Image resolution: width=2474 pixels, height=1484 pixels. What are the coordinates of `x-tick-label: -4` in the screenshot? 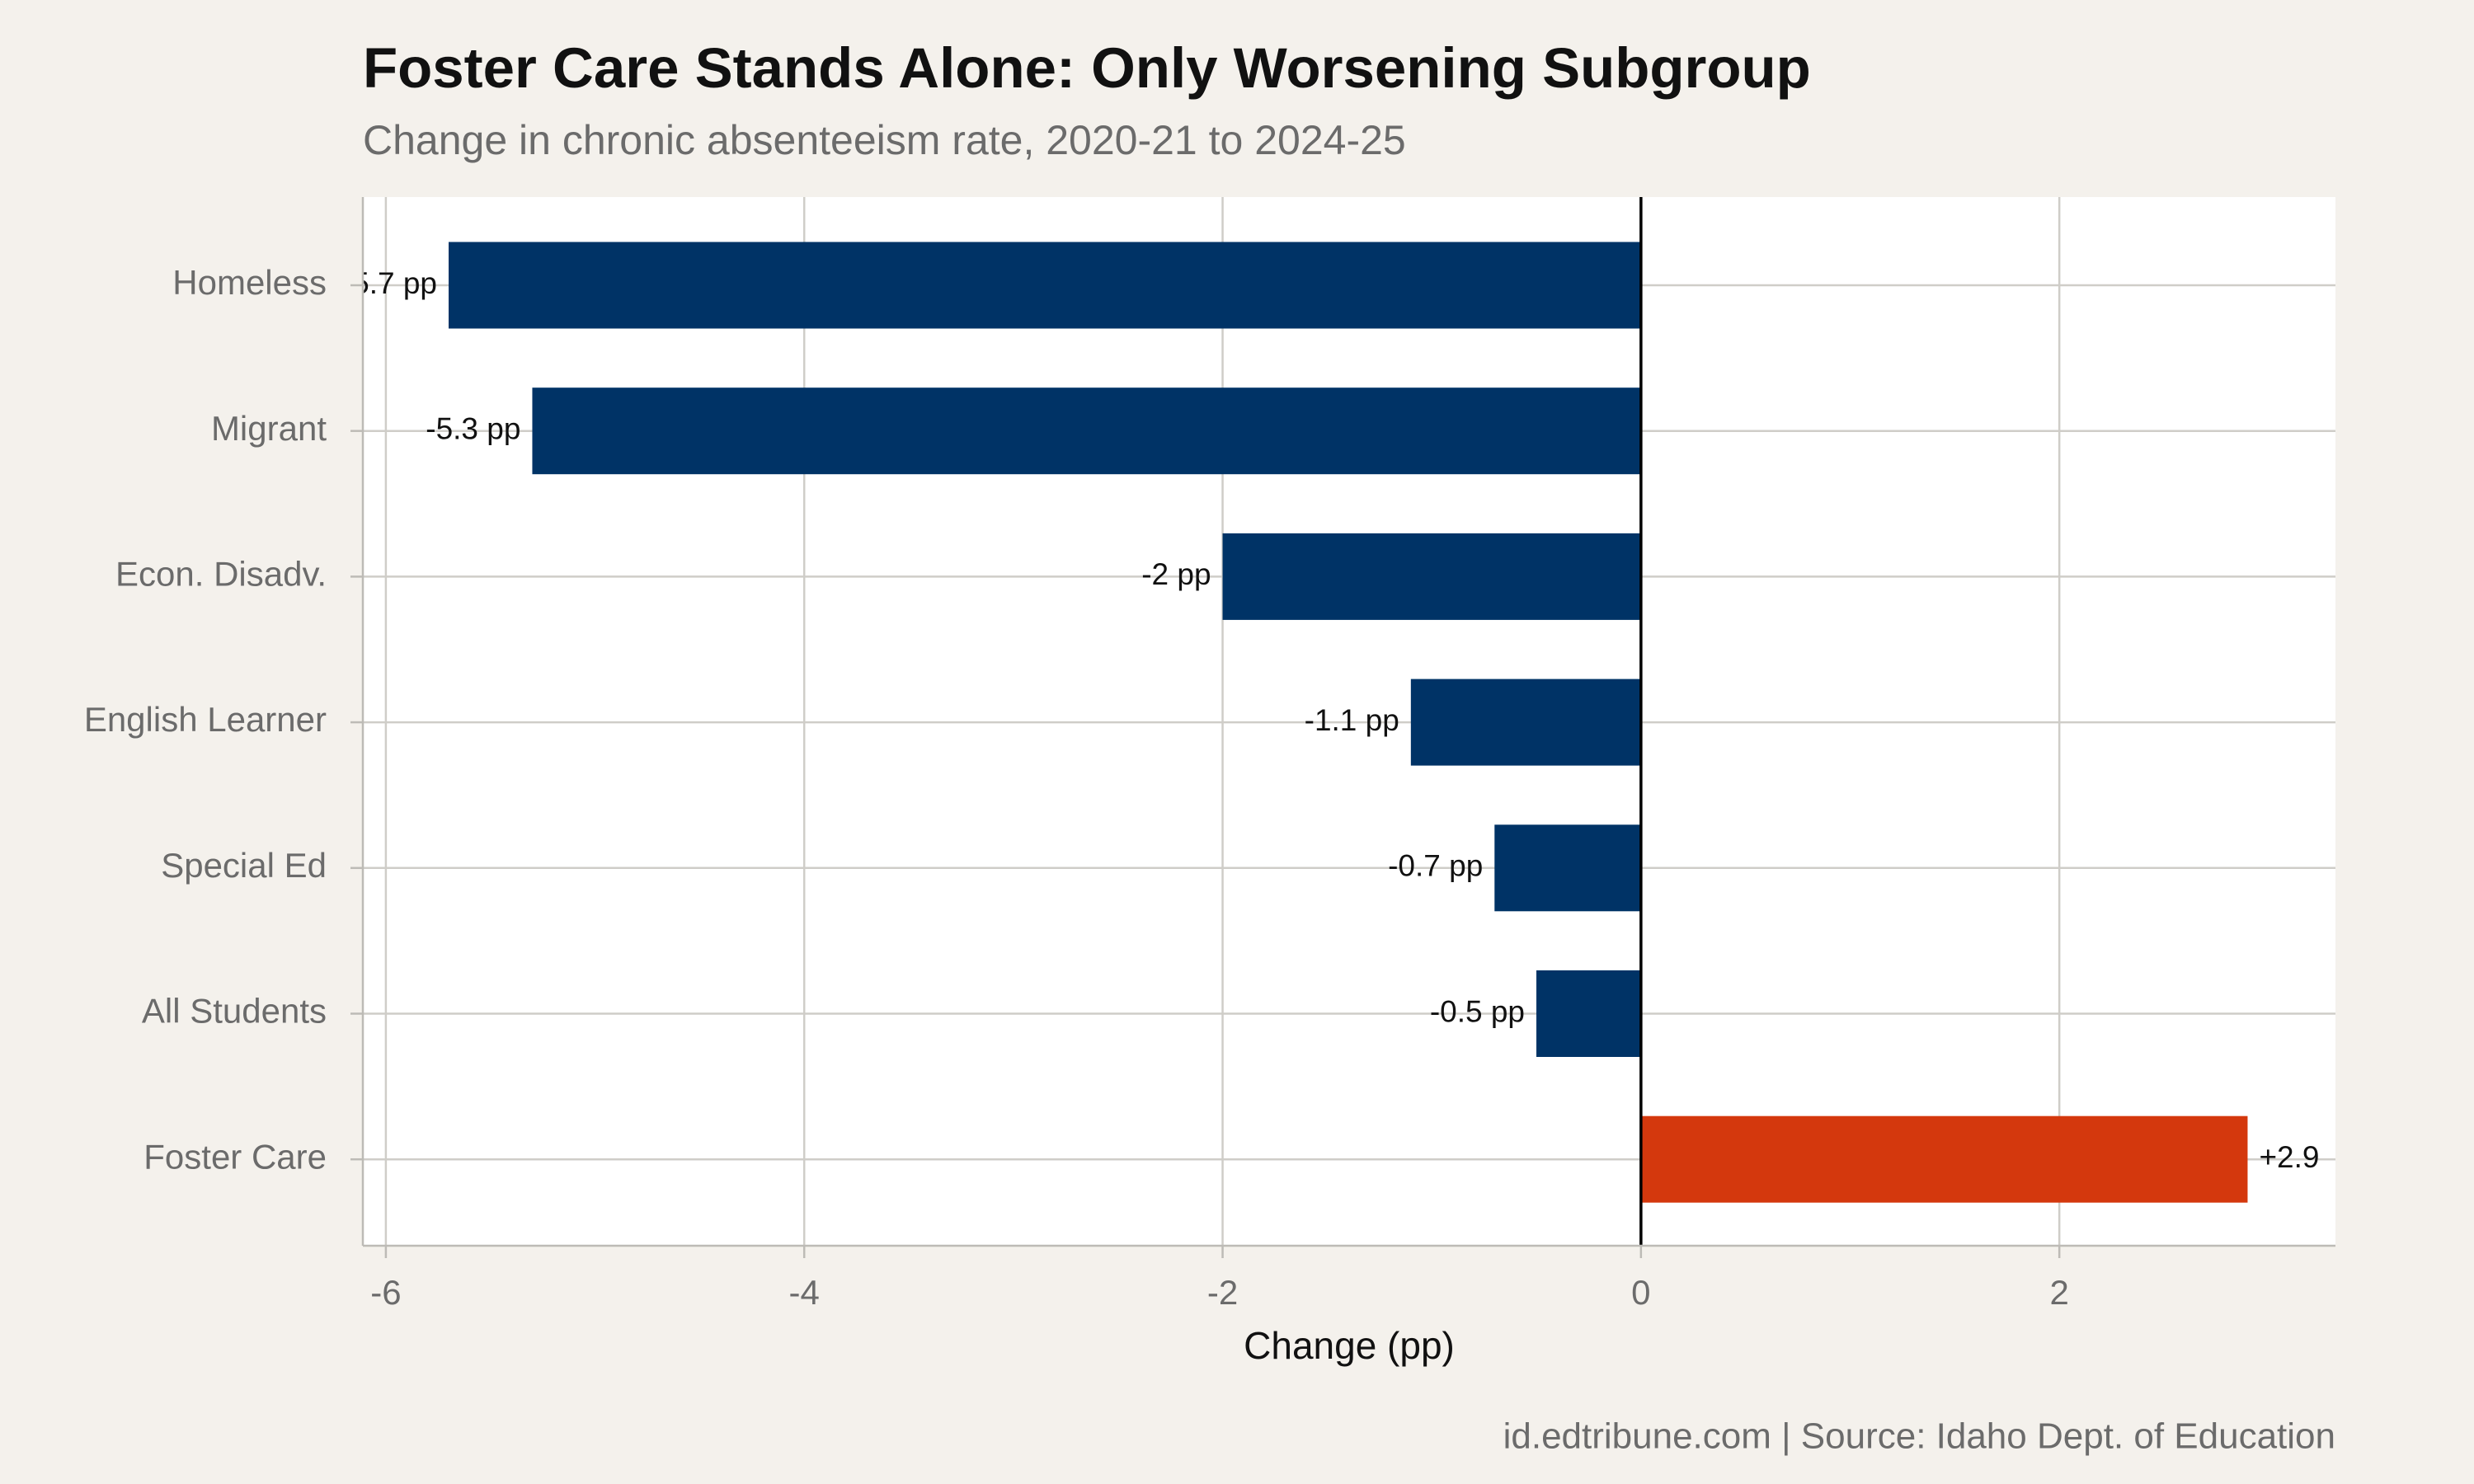 It's located at (804, 1292).